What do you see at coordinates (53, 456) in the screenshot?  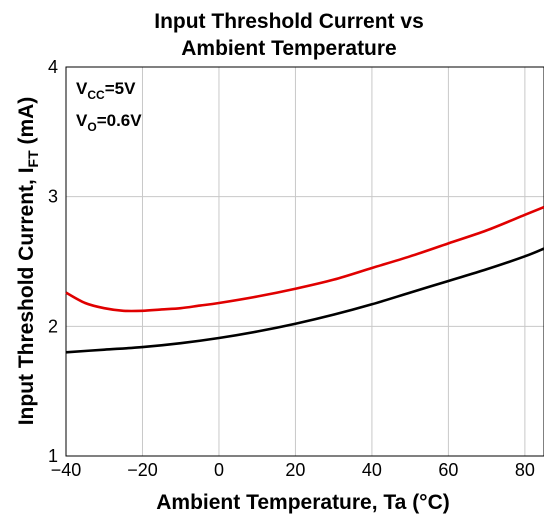 I see `y-tick-label: 1` at bounding box center [53, 456].